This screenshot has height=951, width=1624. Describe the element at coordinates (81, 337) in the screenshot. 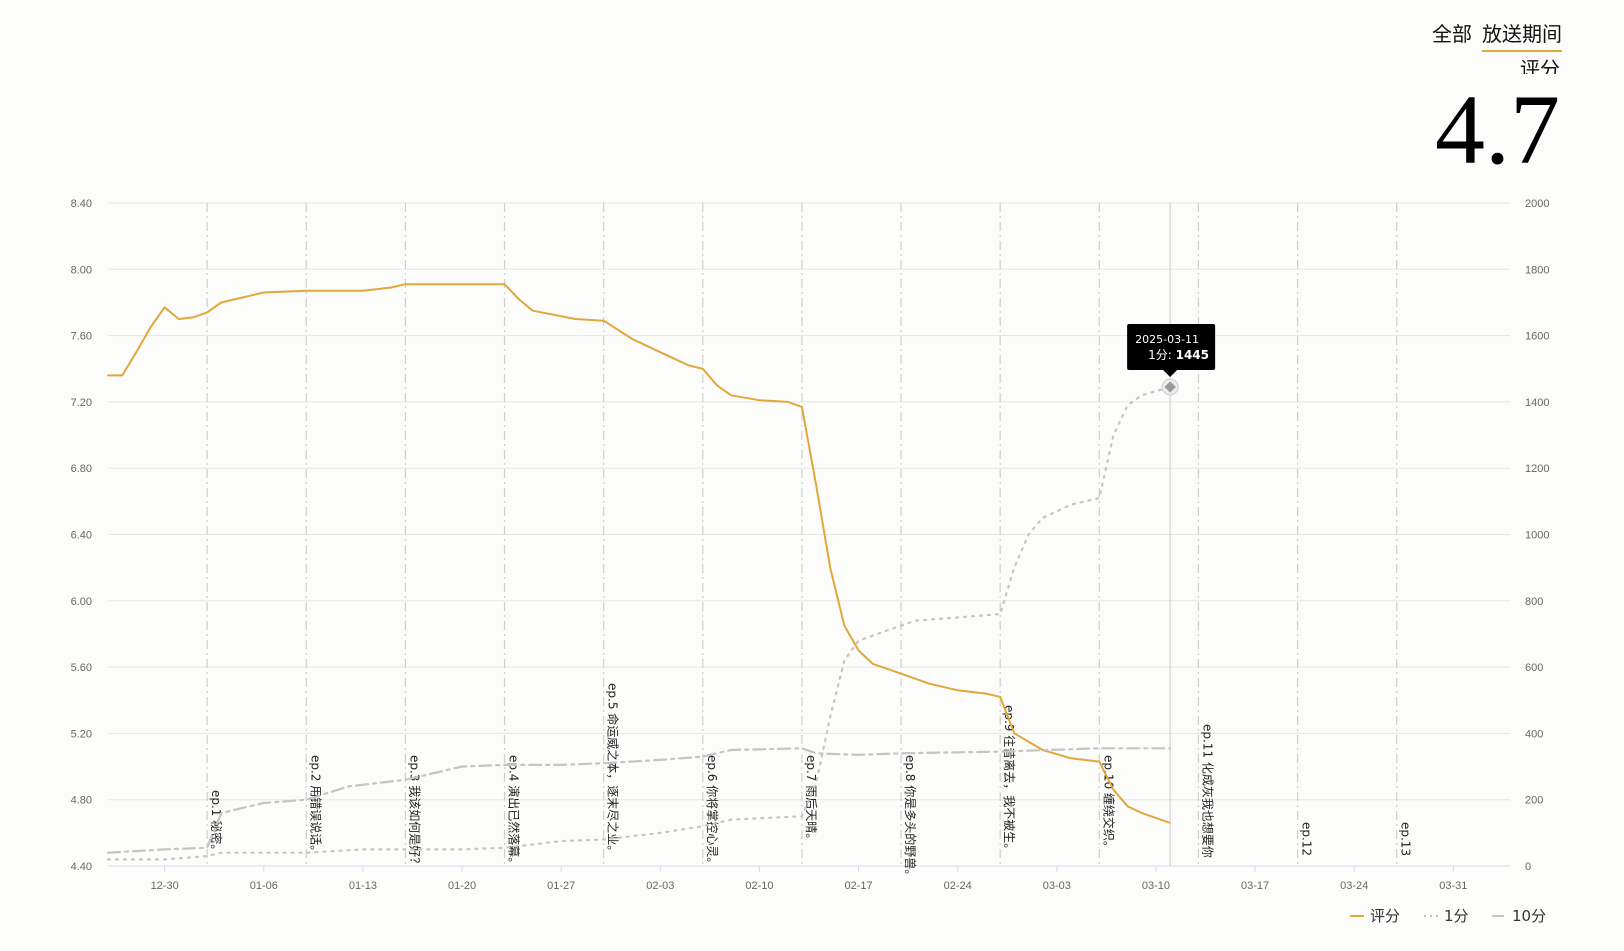

I see `y-left-tick-label: 7.60` at that location.